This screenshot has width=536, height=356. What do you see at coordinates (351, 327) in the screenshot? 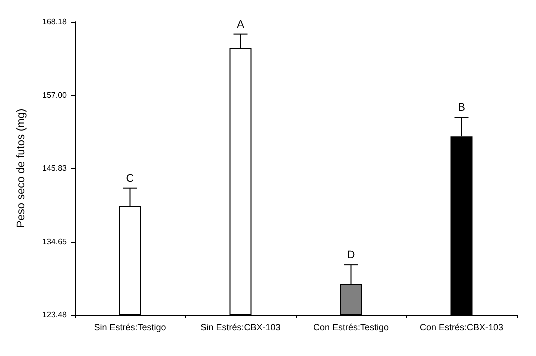
I see `x-tick-label: Con Estrés:Testigo` at bounding box center [351, 327].